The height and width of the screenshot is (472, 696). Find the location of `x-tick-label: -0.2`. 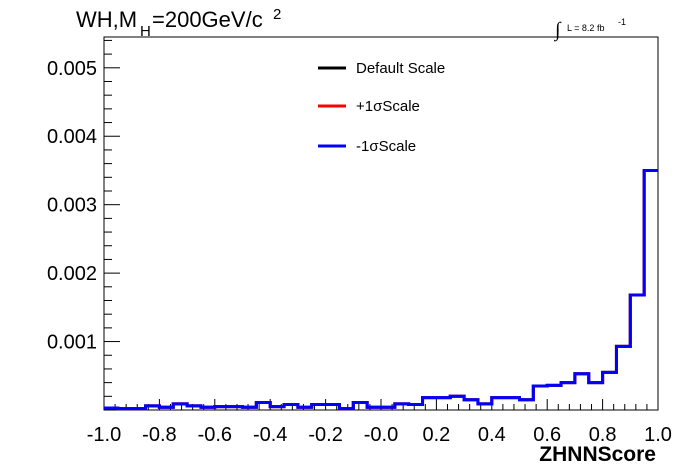

x-tick-label: -0.2 is located at coordinates (325, 435).